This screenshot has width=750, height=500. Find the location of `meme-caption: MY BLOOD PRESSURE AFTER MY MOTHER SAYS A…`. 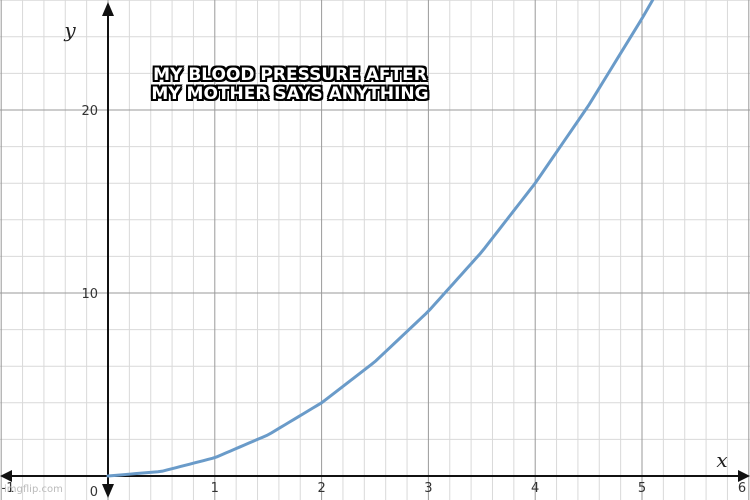

meme-caption: MY BLOOD PRESSURE AFTER MY MOTHER SAYS A… is located at coordinates (290, 85).